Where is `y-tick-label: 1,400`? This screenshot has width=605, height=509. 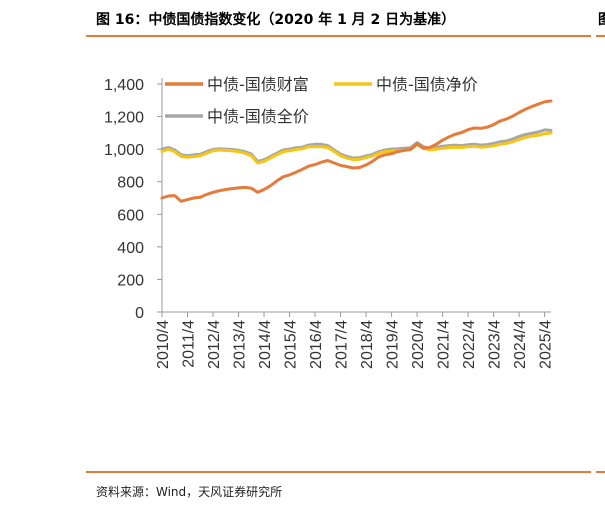
y-tick-label: 1,400 is located at coordinates (124, 85).